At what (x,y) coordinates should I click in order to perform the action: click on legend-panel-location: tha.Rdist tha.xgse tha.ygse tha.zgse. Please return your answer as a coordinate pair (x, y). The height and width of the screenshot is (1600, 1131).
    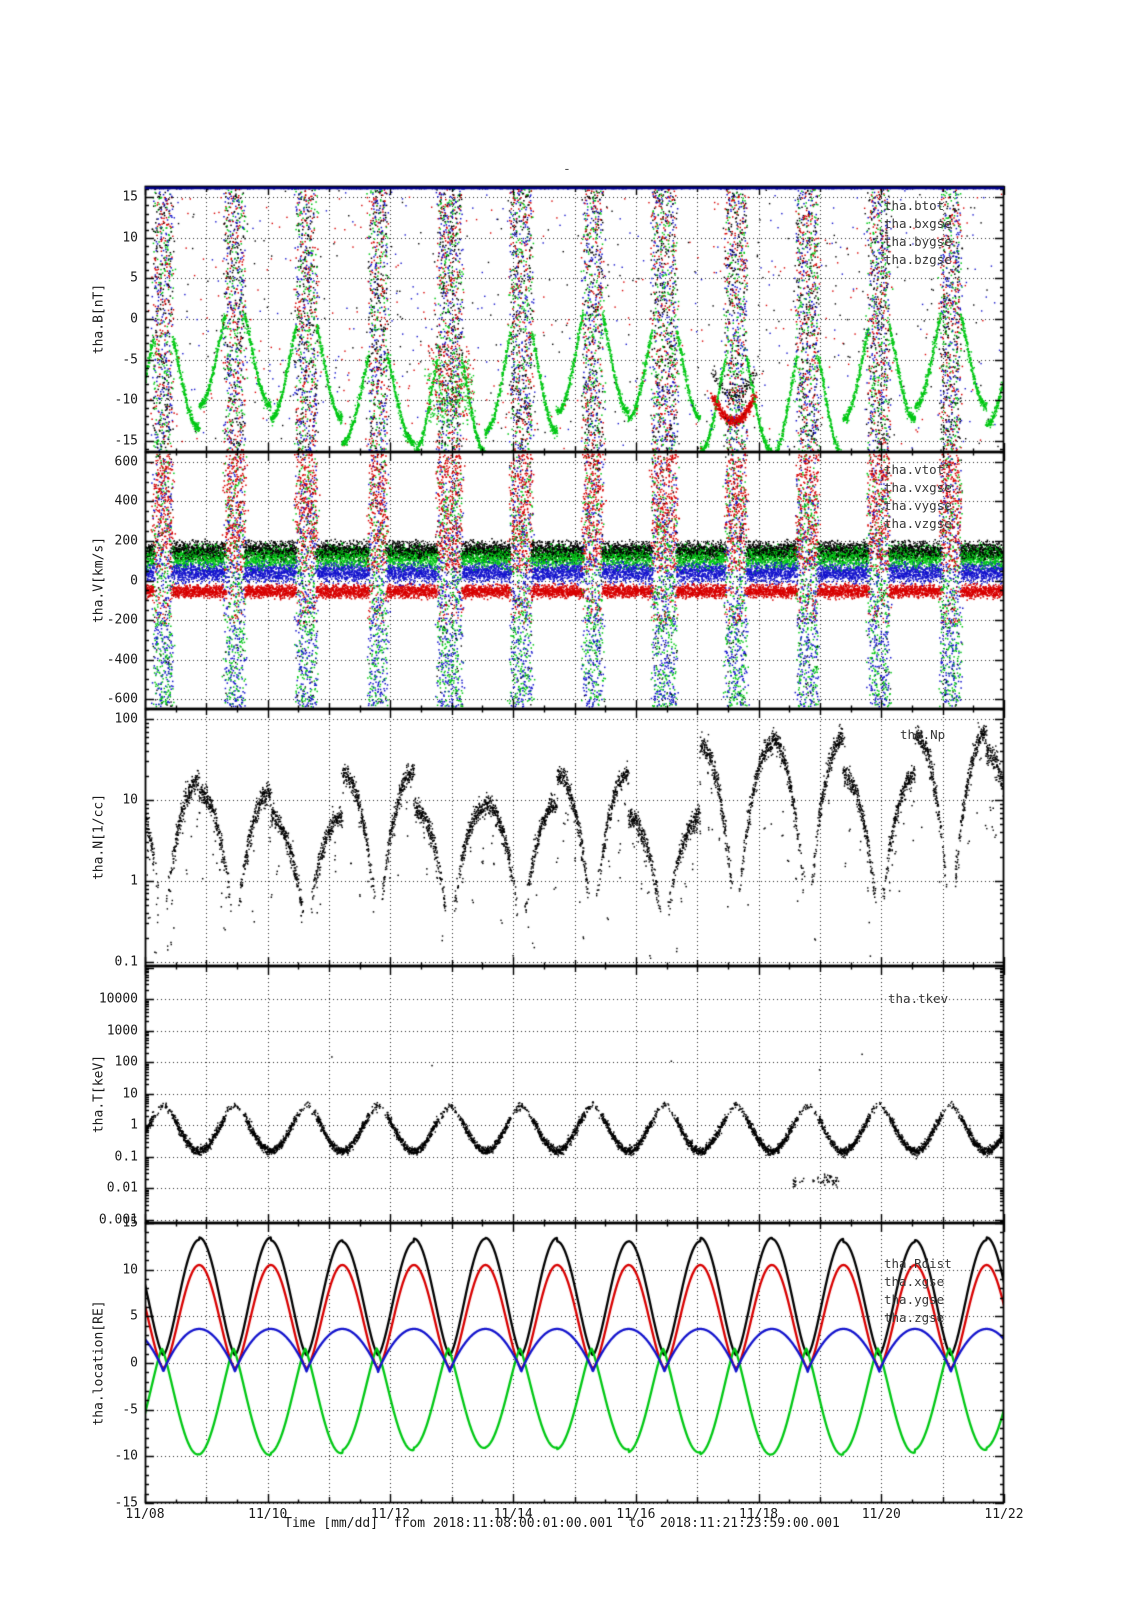
    Looking at the image, I should click on (918, 1292).